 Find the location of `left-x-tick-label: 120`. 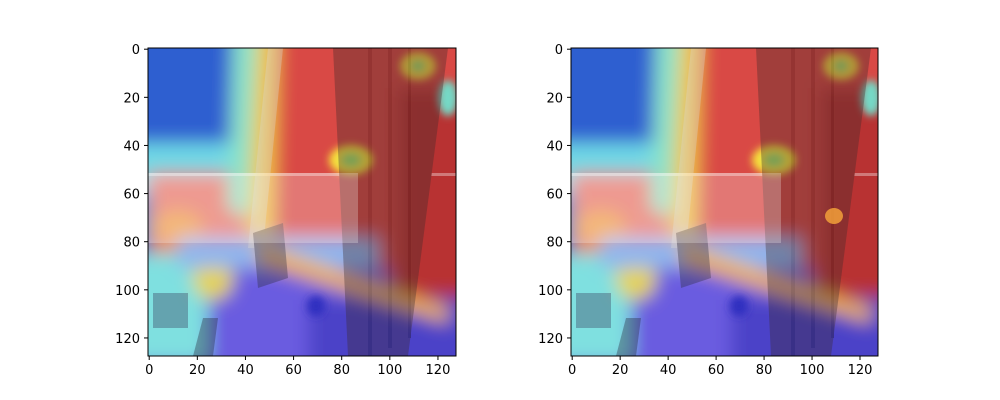

left-x-tick-label: 120 is located at coordinates (438, 370).